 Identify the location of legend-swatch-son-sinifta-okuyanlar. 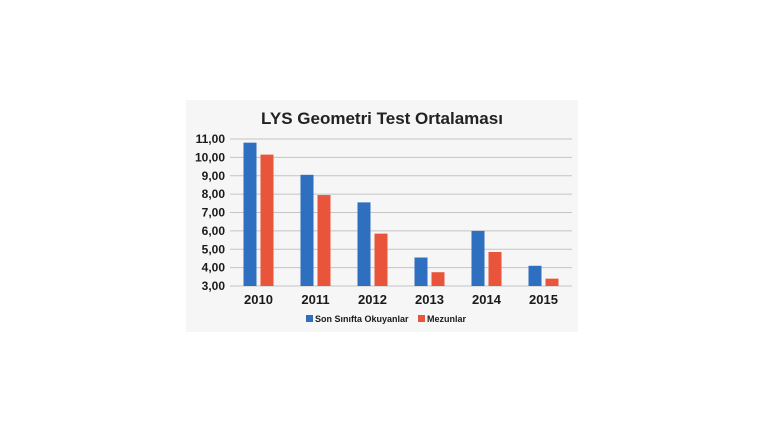
(309, 318).